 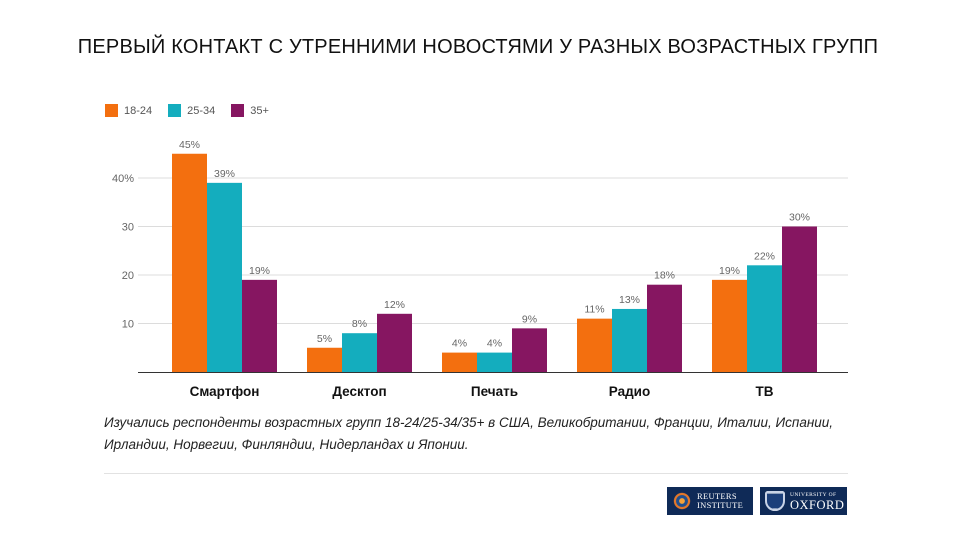 I want to click on y-tick-label: 30, so click(x=128, y=228).